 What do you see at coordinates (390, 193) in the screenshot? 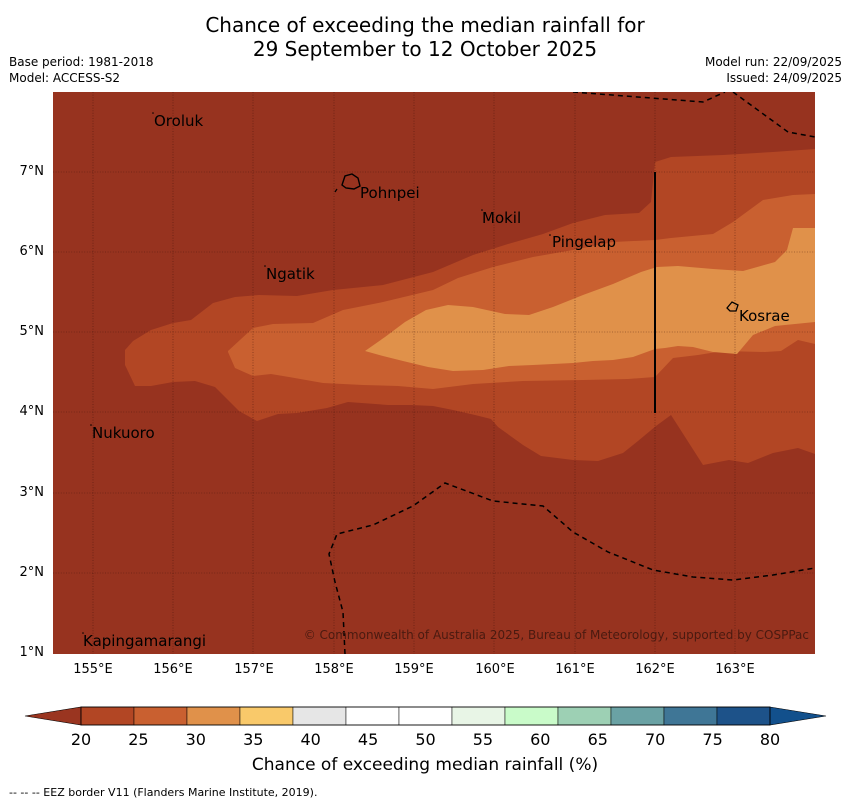
I see `place-pohnpei: Pohnpei` at bounding box center [390, 193].